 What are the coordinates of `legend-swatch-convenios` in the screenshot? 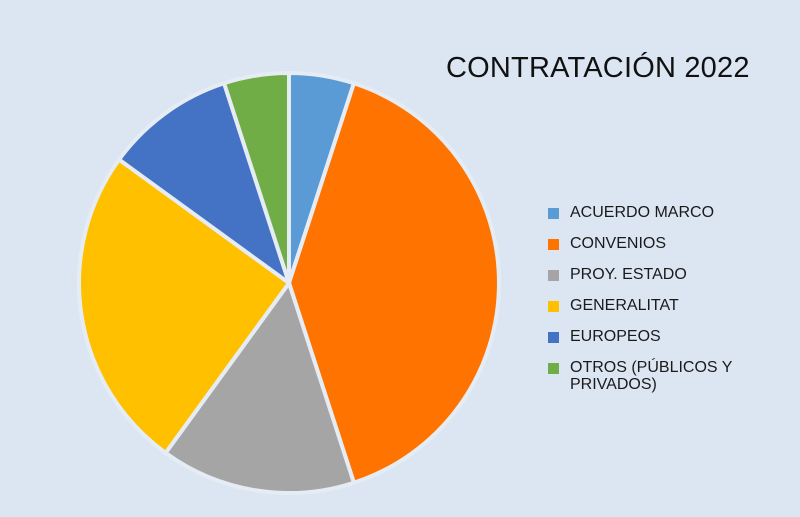 It's located at (553, 244).